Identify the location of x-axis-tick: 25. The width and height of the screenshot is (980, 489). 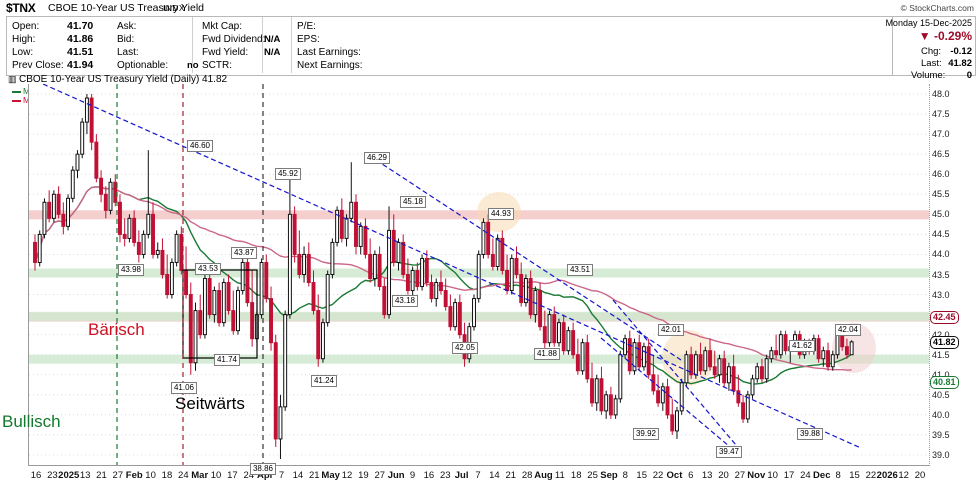
(592, 475).